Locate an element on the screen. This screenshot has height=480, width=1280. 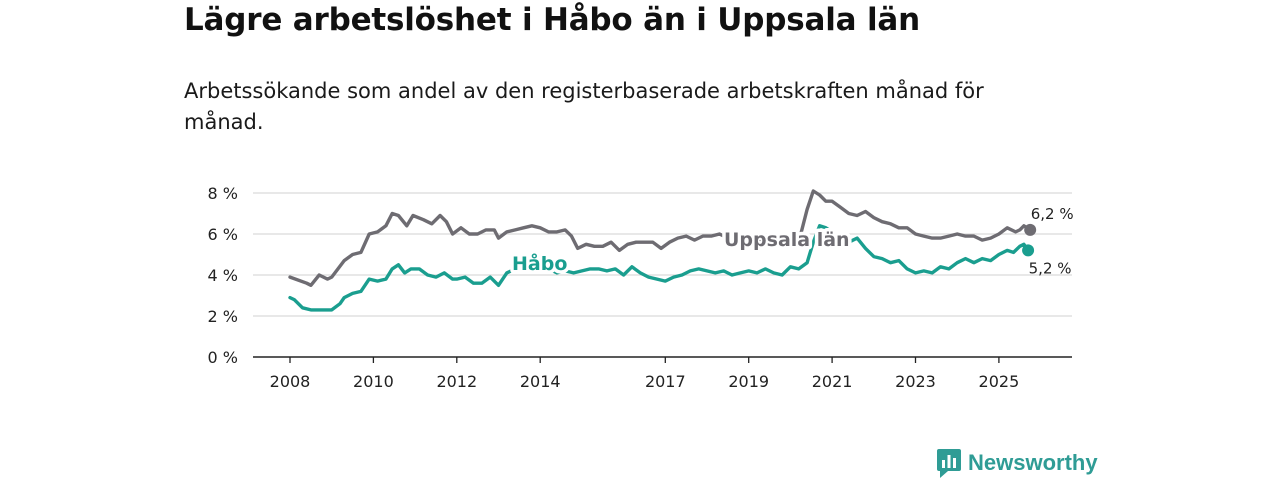
x-tick-label: 2010 is located at coordinates (373, 381).